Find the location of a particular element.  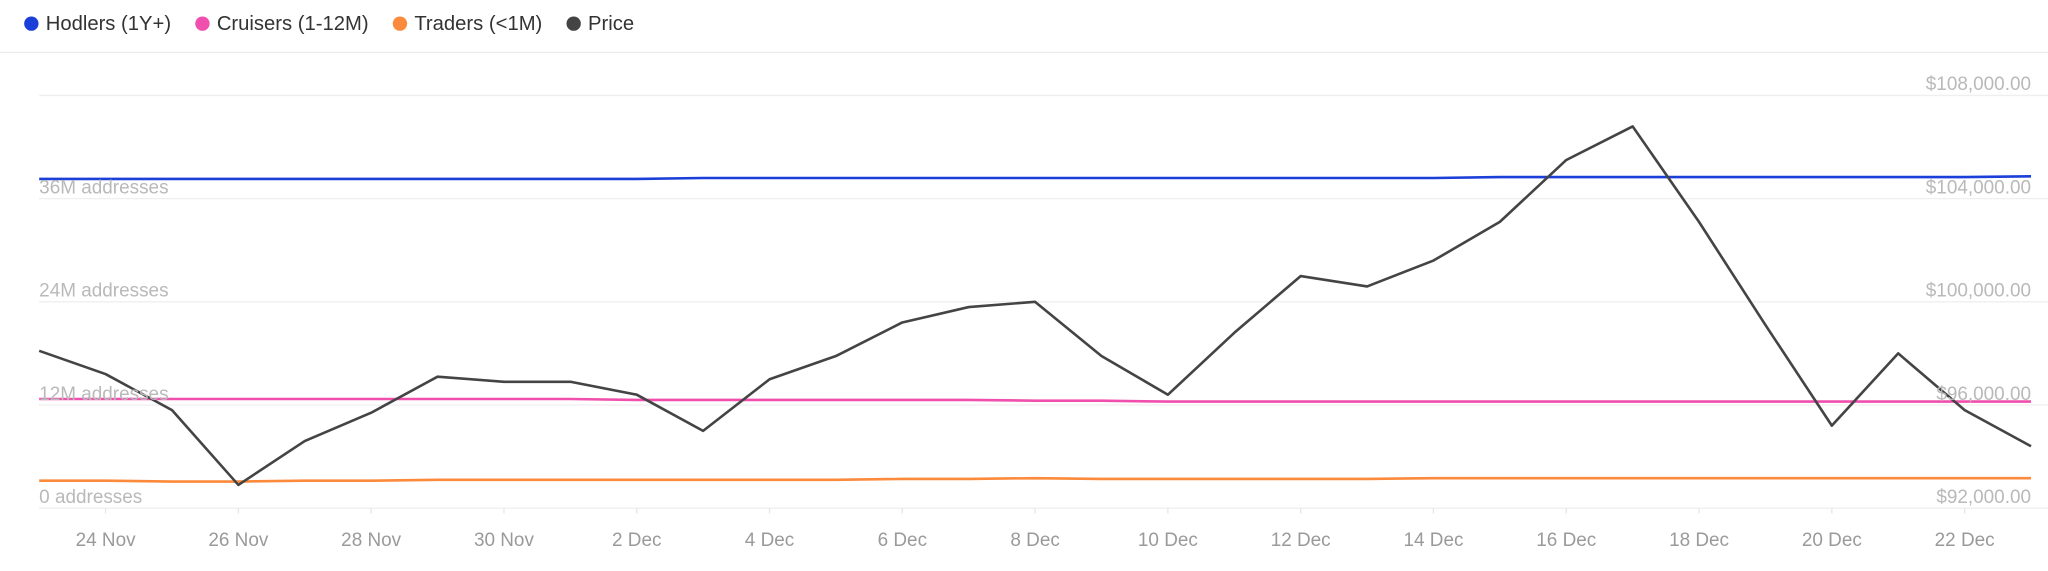

x-tick-label: 28 Nov is located at coordinates (371, 540).